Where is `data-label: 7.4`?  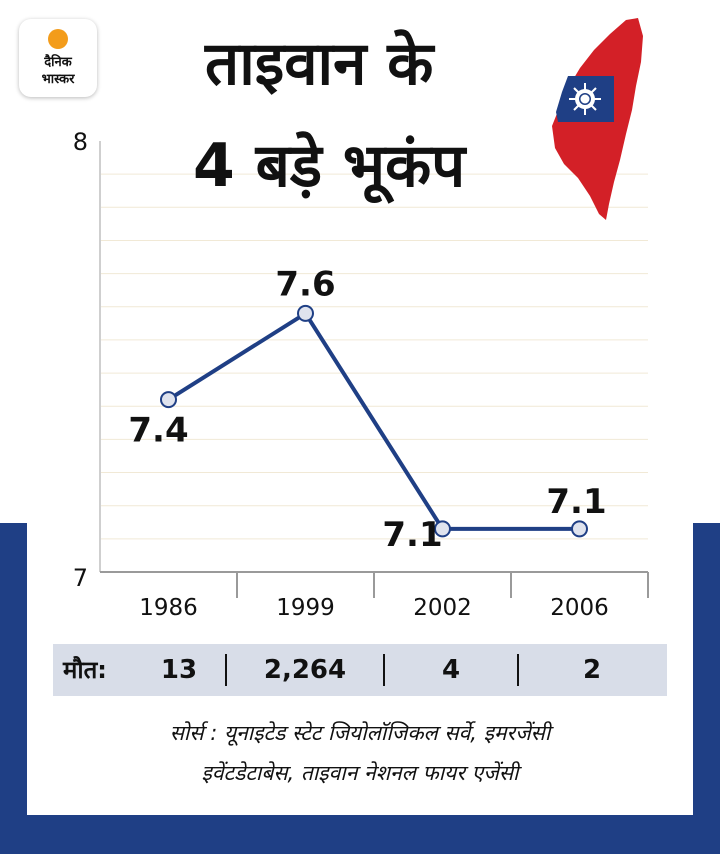 data-label: 7.4 is located at coordinates (158, 431).